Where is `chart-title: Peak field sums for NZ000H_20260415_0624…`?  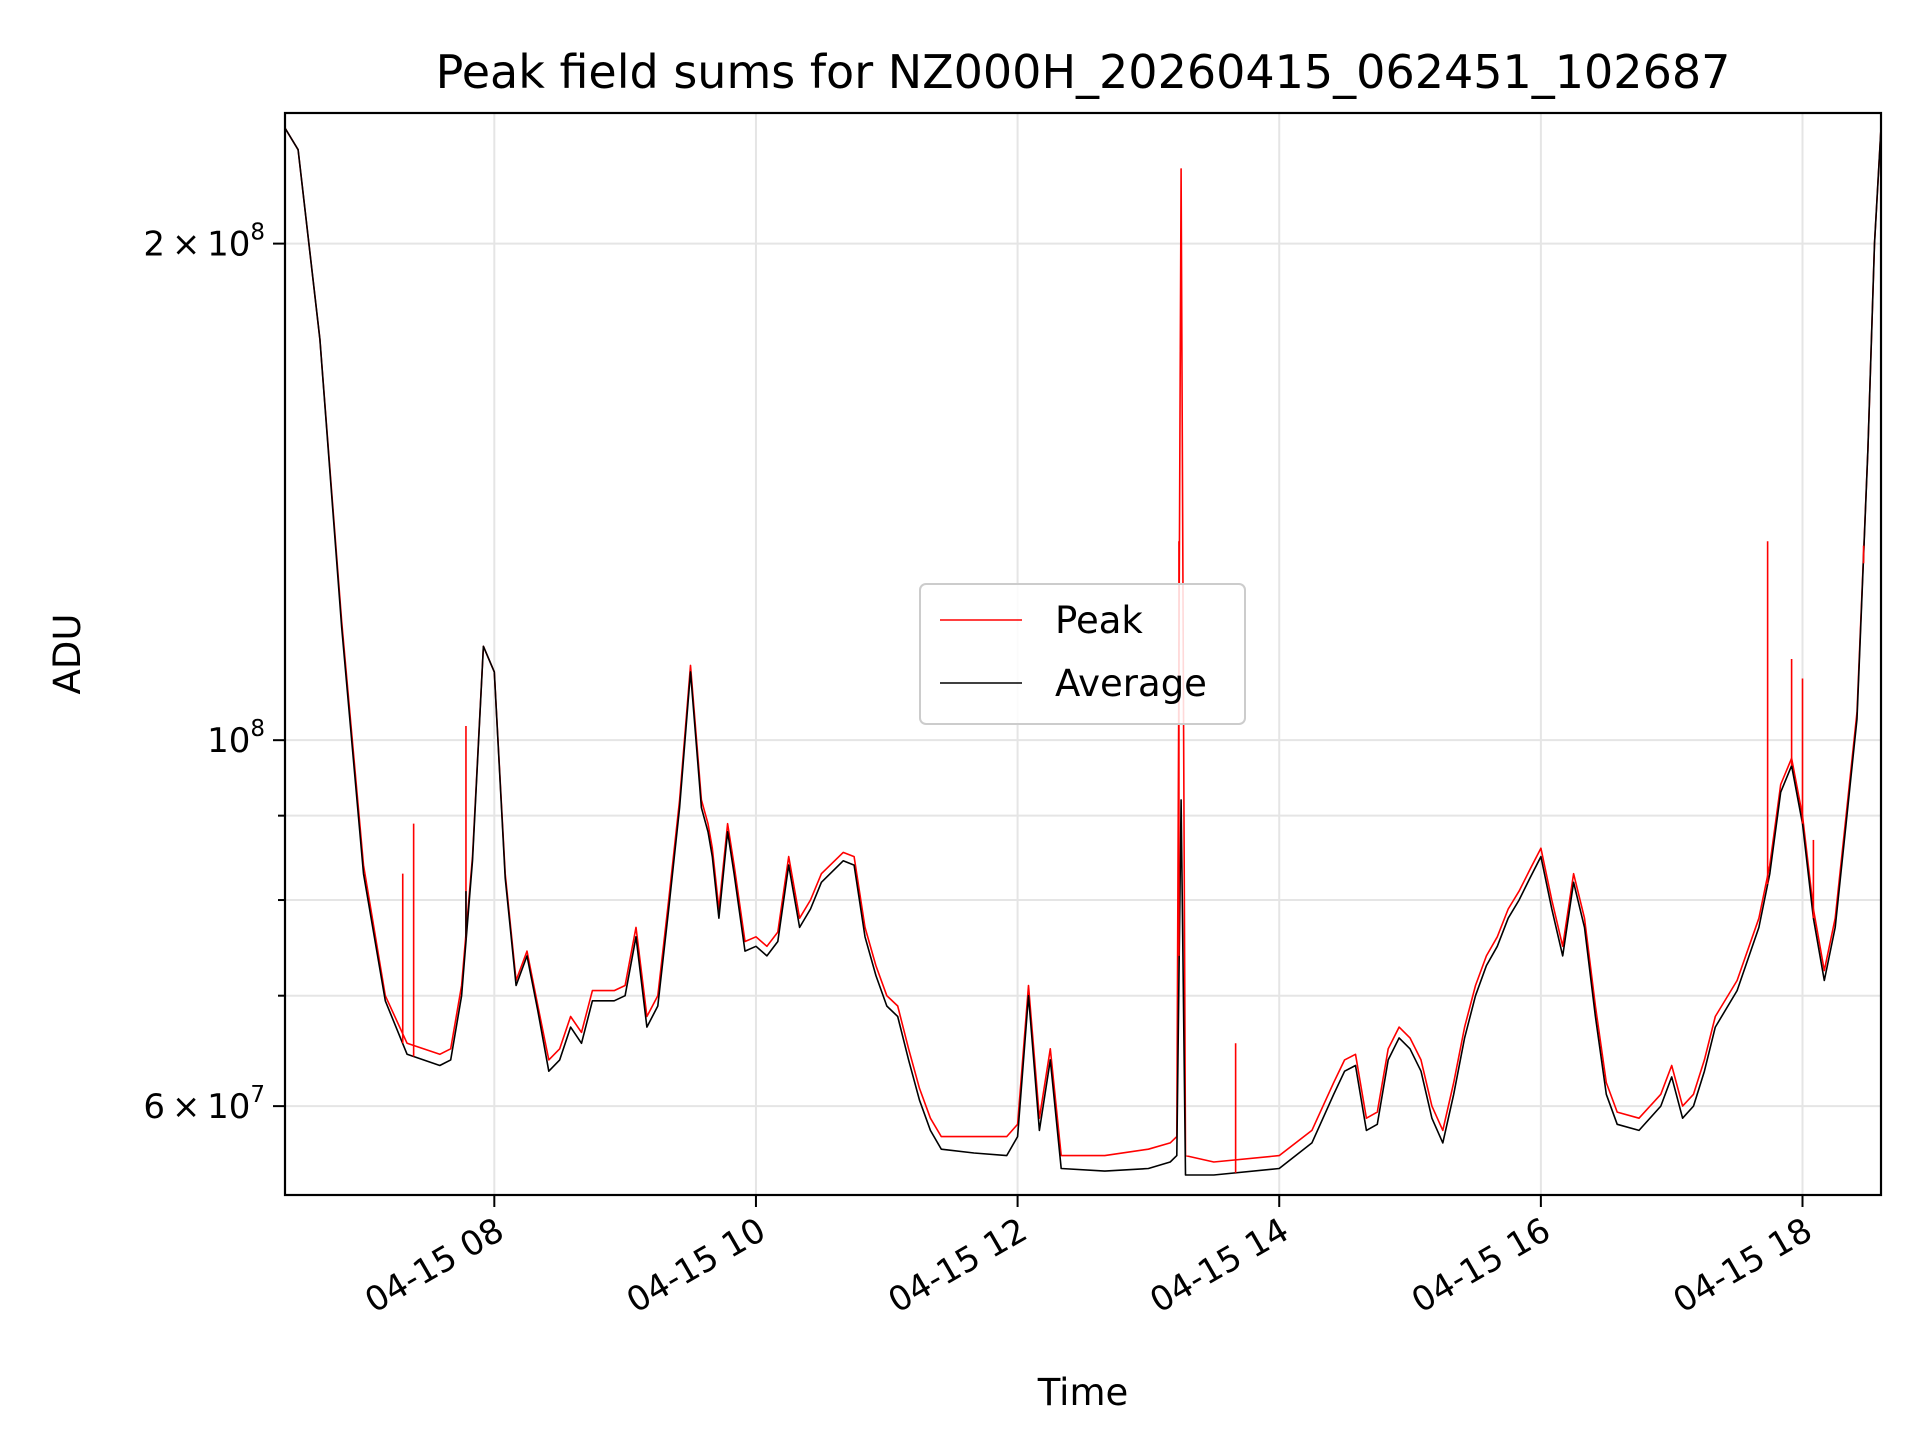
chart-title: Peak field sums for NZ000H_20260415_0624… is located at coordinates (1083, 72).